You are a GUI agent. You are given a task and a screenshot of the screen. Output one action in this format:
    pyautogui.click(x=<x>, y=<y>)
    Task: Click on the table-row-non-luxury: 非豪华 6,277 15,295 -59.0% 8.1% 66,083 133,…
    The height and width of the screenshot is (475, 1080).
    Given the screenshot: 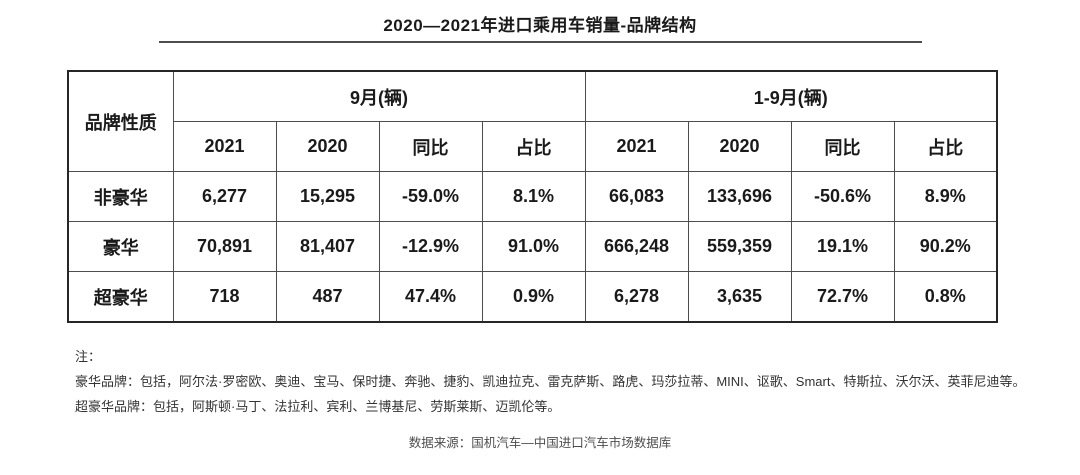 What is the action you would take?
    pyautogui.click(x=532, y=196)
    